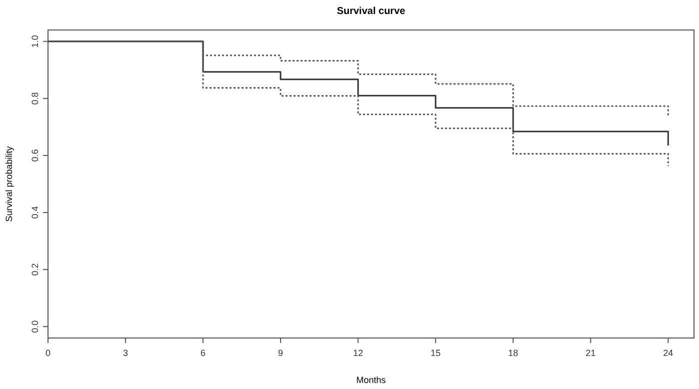 The height and width of the screenshot is (389, 699). What do you see at coordinates (48, 353) in the screenshot?
I see `x-tick-label: 0` at bounding box center [48, 353].